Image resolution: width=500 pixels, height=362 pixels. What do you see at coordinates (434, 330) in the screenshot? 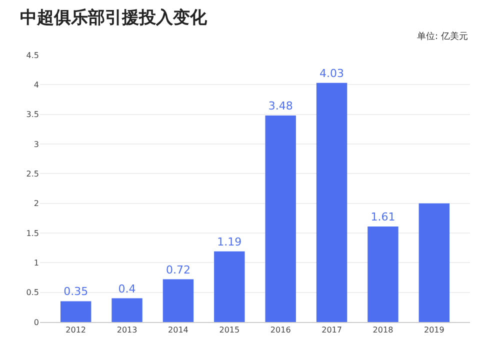
I see `x-tick-label: 2019` at bounding box center [434, 330].